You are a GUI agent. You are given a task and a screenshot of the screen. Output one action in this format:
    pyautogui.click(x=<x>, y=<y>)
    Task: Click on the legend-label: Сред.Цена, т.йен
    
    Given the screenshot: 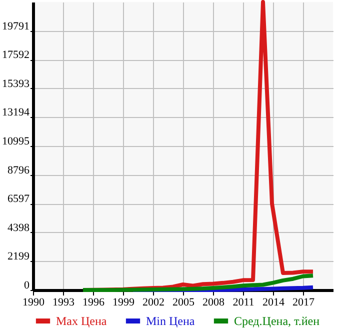 What is the action you would take?
    pyautogui.click(x=277, y=321)
    